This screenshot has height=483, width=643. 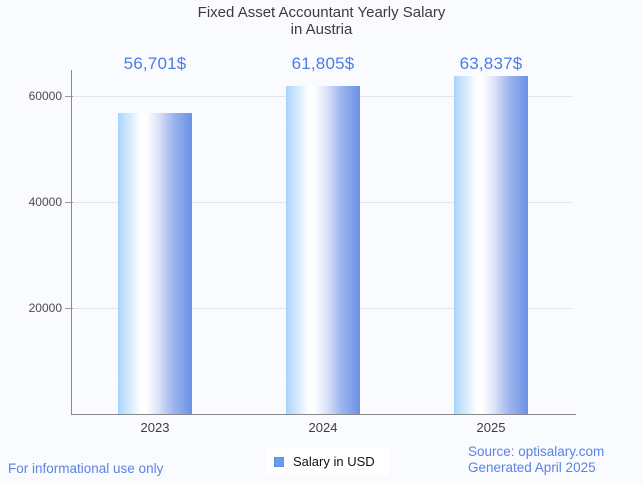 What do you see at coordinates (45, 202) in the screenshot?
I see `y-axis-label: 40000` at bounding box center [45, 202].